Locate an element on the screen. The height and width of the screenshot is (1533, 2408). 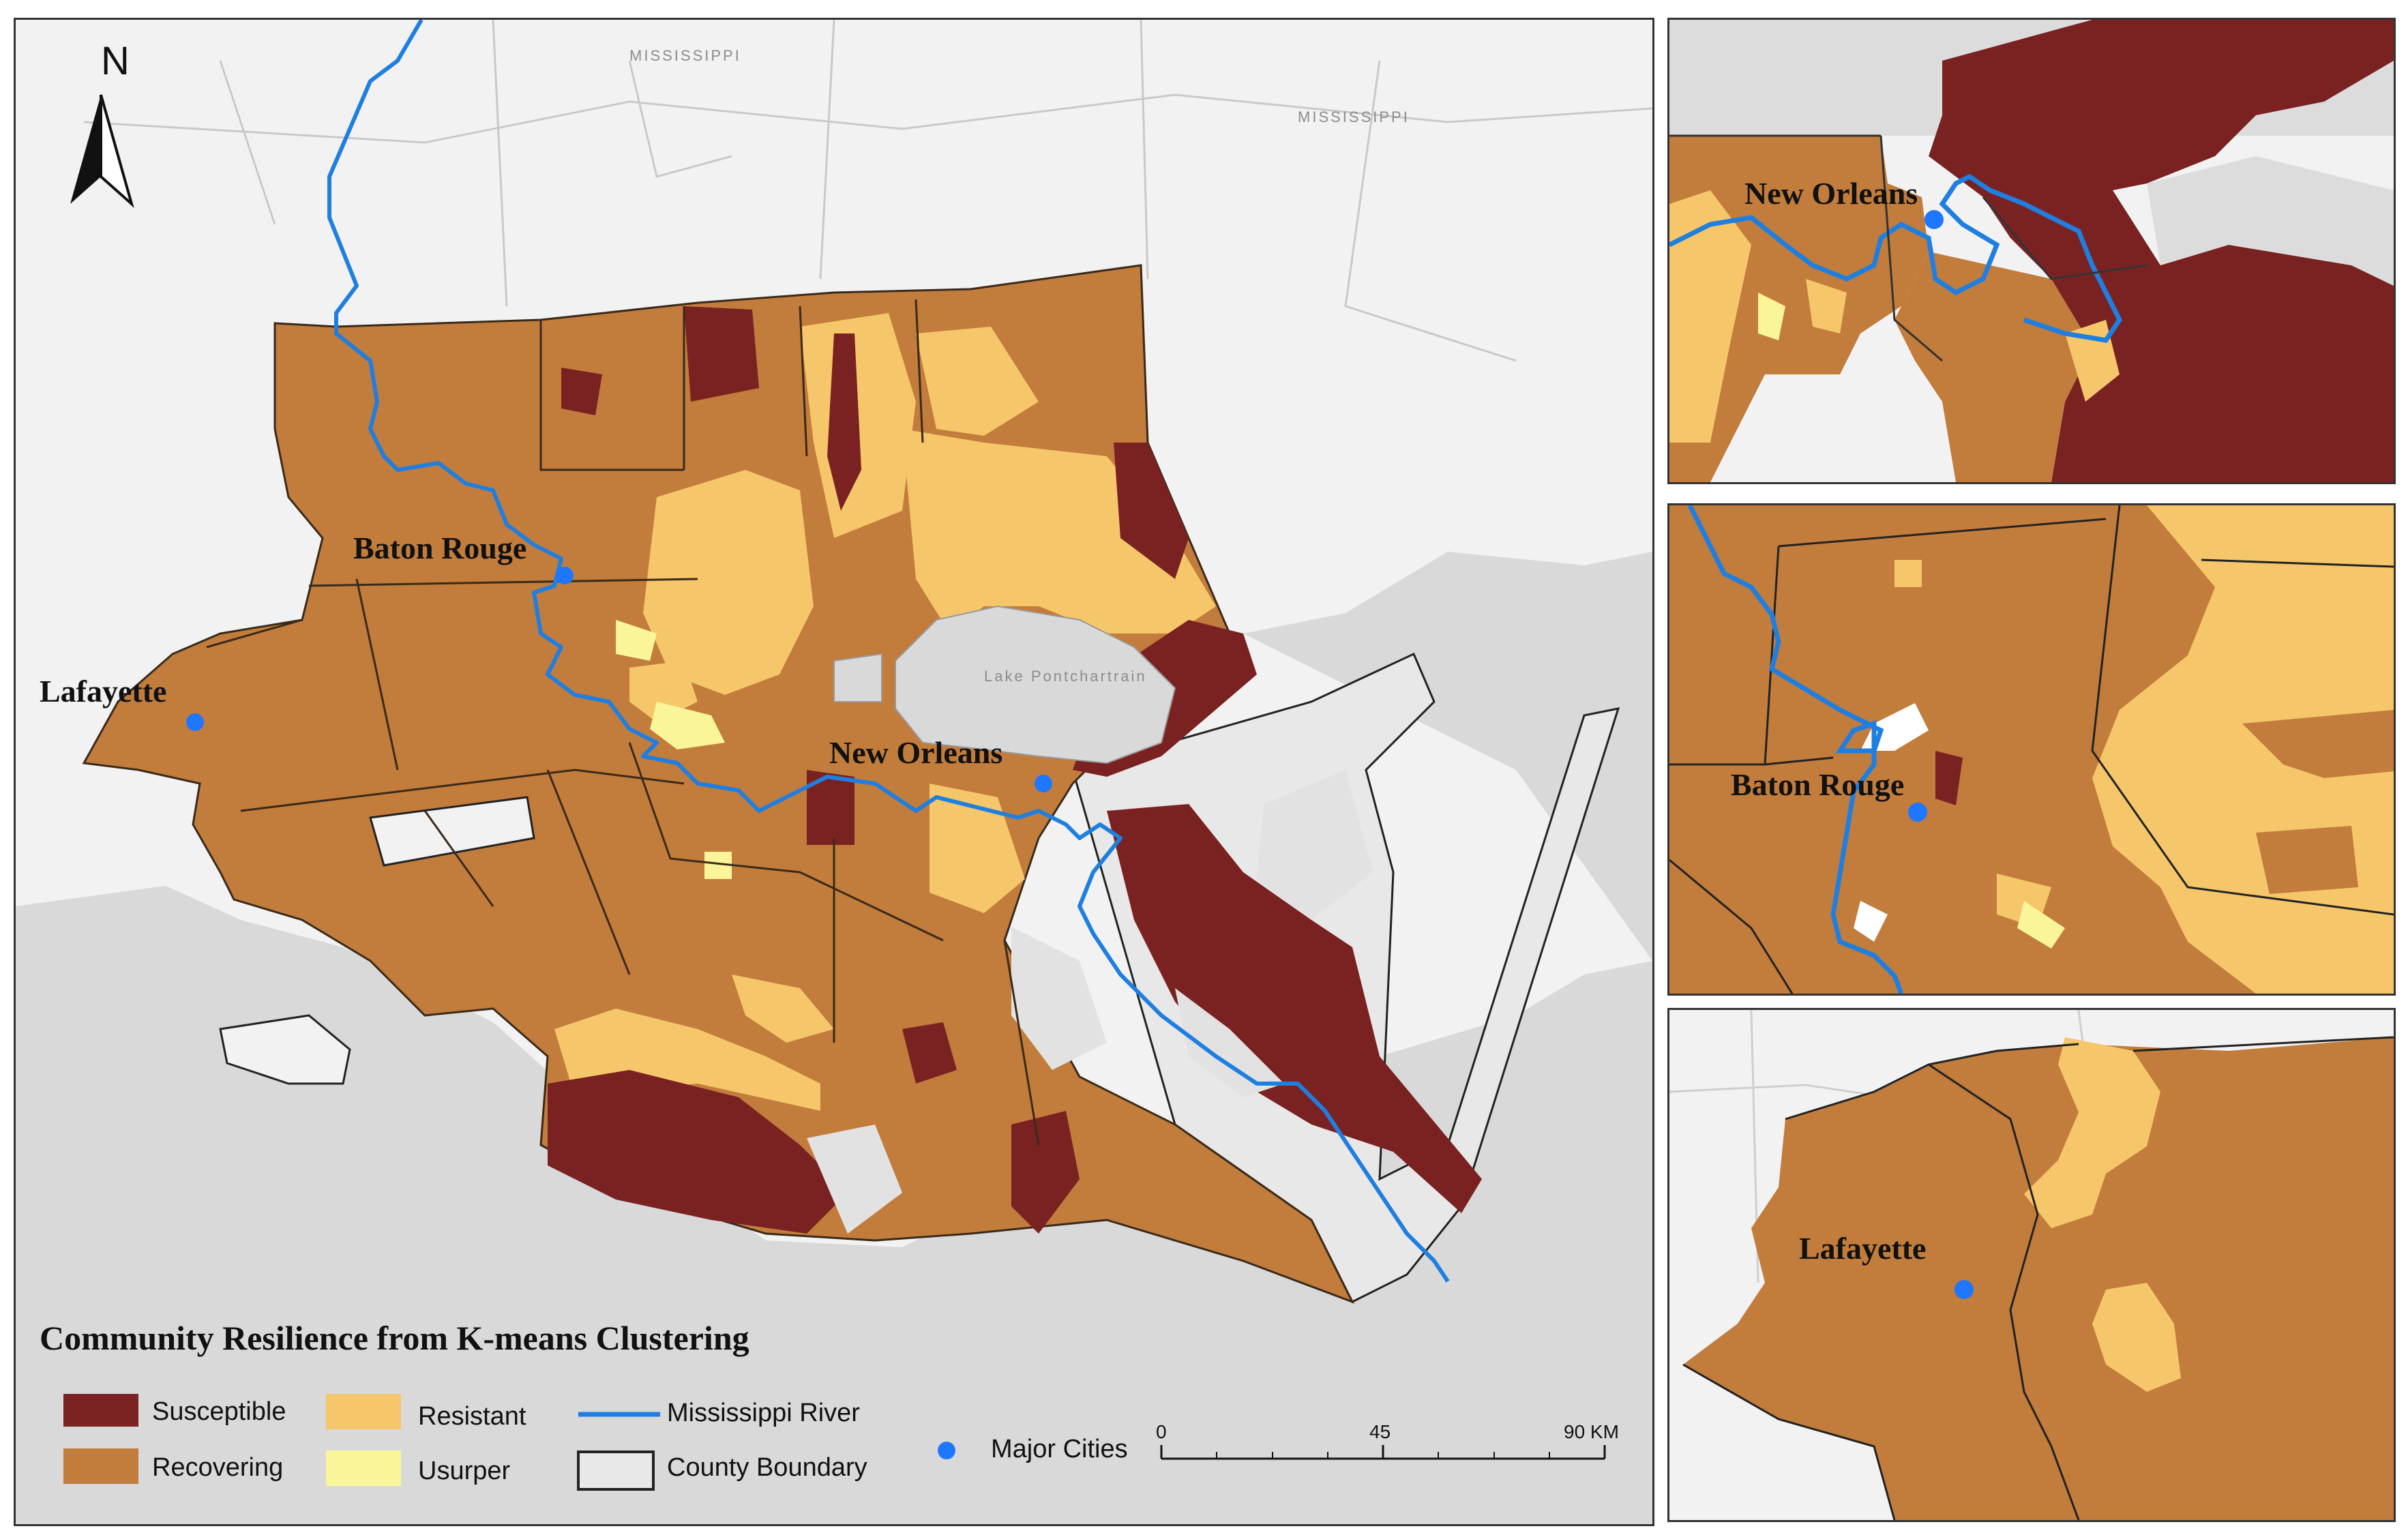
legend-swatch-cities is located at coordinates (946, 1450).